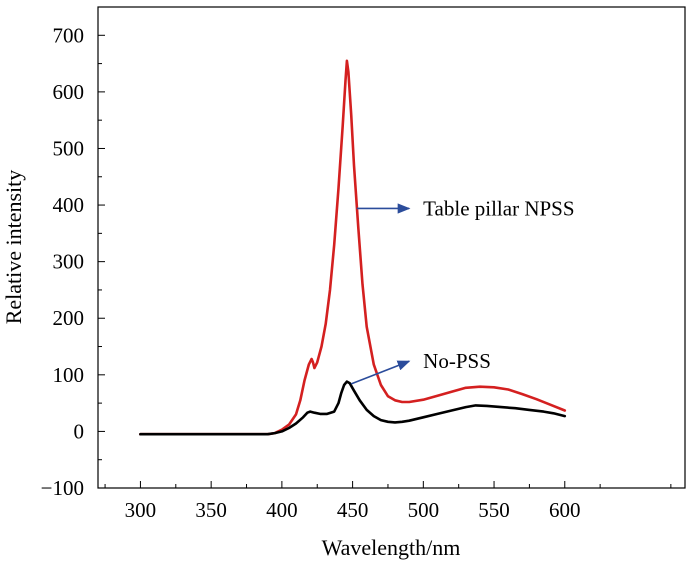 This screenshot has width=700, height=563. What do you see at coordinates (462, 290) in the screenshot?
I see `annotation-layer: Table pillar NPSS No-PSS` at bounding box center [462, 290].